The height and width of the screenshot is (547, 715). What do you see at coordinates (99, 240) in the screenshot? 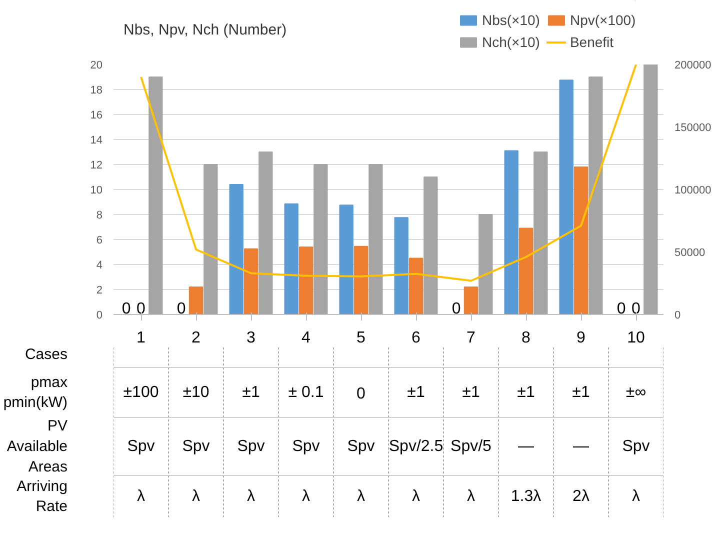
I see `y-tick-label: 6` at bounding box center [99, 240].